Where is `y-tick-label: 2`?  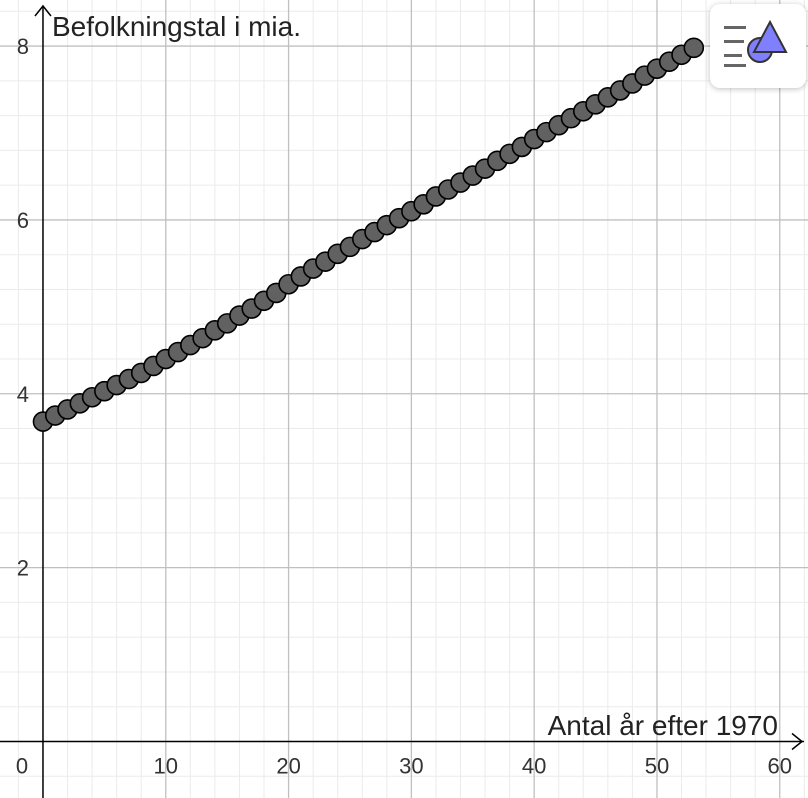
y-tick-label: 2 is located at coordinates (23, 568).